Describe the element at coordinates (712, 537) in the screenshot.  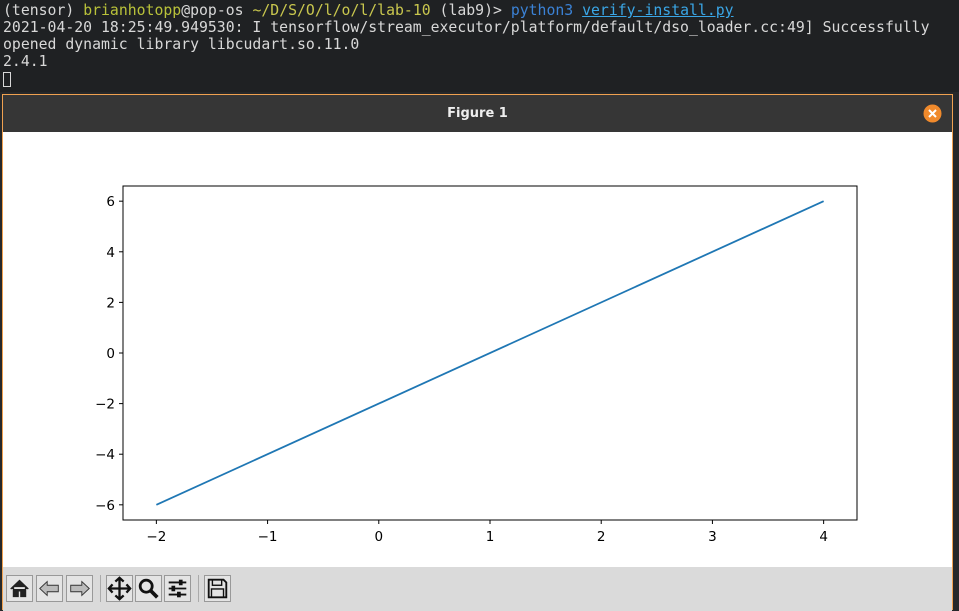
I see `x-tick-label: 3` at that location.